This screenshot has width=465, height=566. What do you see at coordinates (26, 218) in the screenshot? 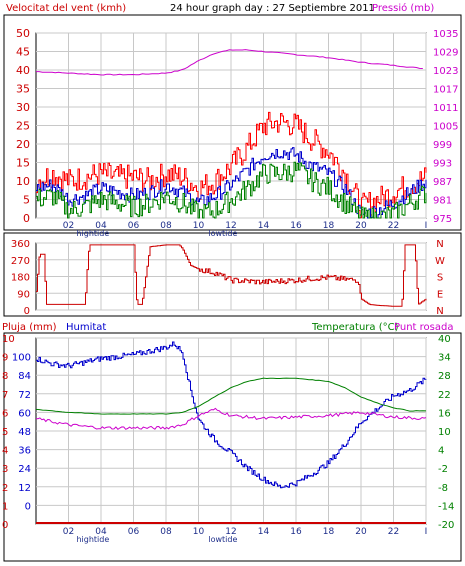
I see `wind-y-tick: 0` at bounding box center [26, 218].